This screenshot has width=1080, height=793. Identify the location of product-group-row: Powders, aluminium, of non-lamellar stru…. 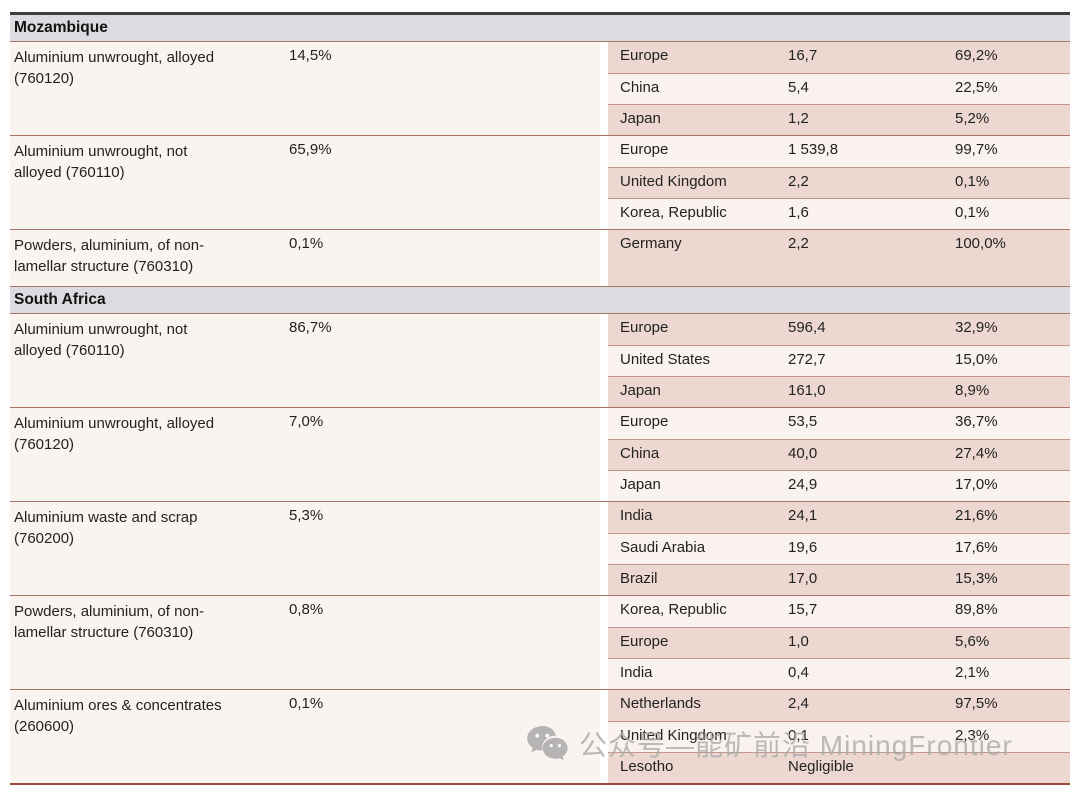
(540, 643).